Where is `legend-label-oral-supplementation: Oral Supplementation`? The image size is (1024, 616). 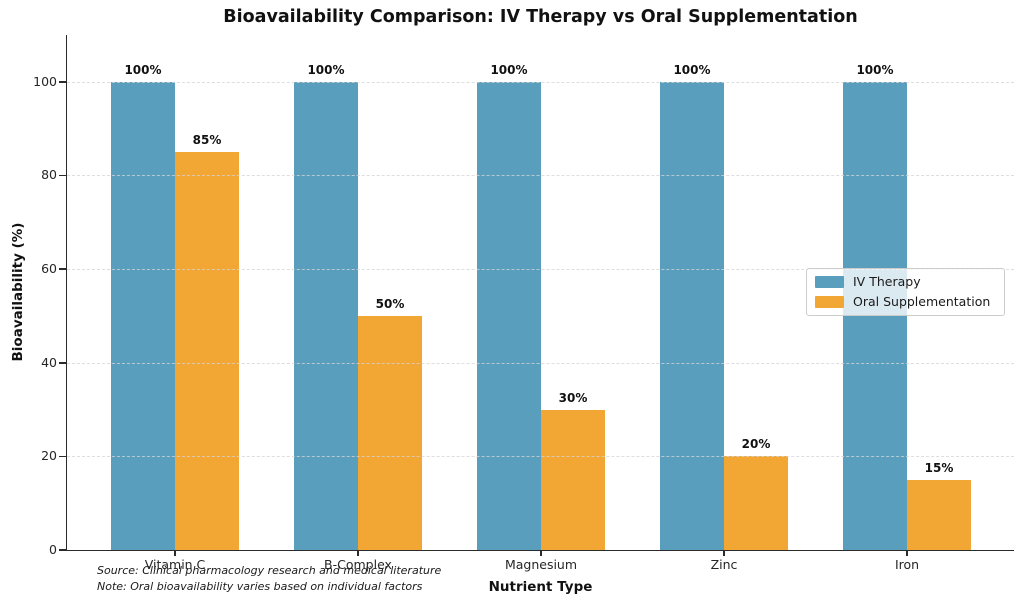 legend-label-oral-supplementation: Oral Supplementation is located at coordinates (922, 301).